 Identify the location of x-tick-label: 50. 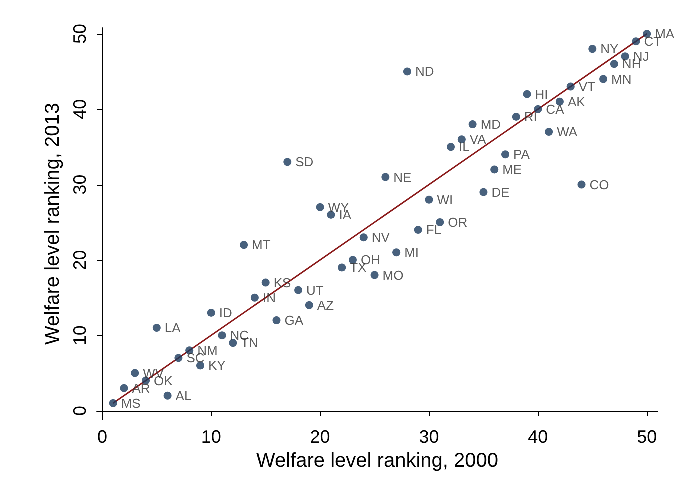
(647, 437).